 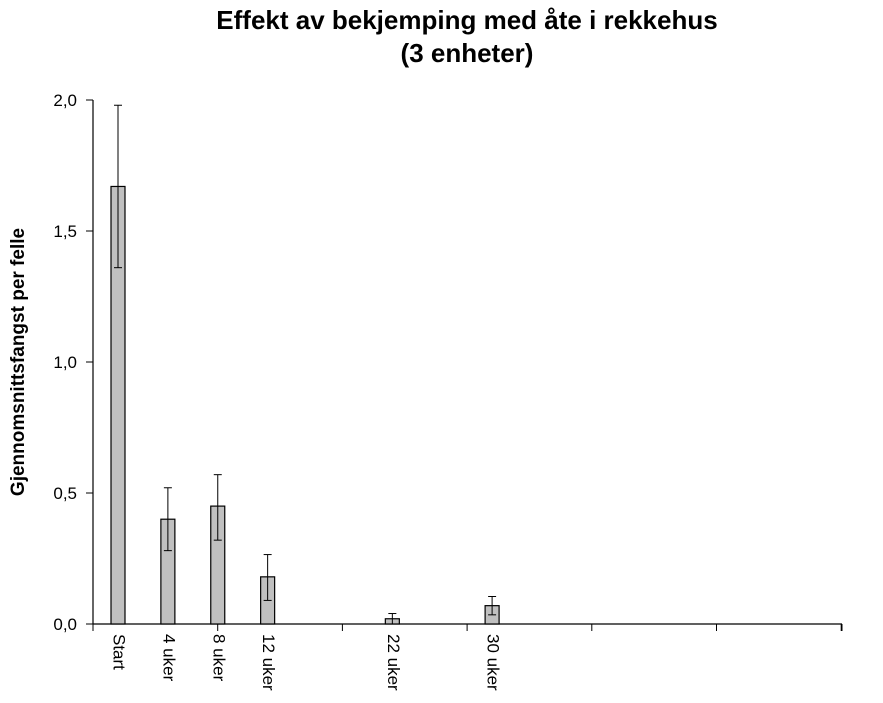 I want to click on y-tick-labels: 0,0 0,5 1,0 1,5 2,0, so click(x=65, y=362).